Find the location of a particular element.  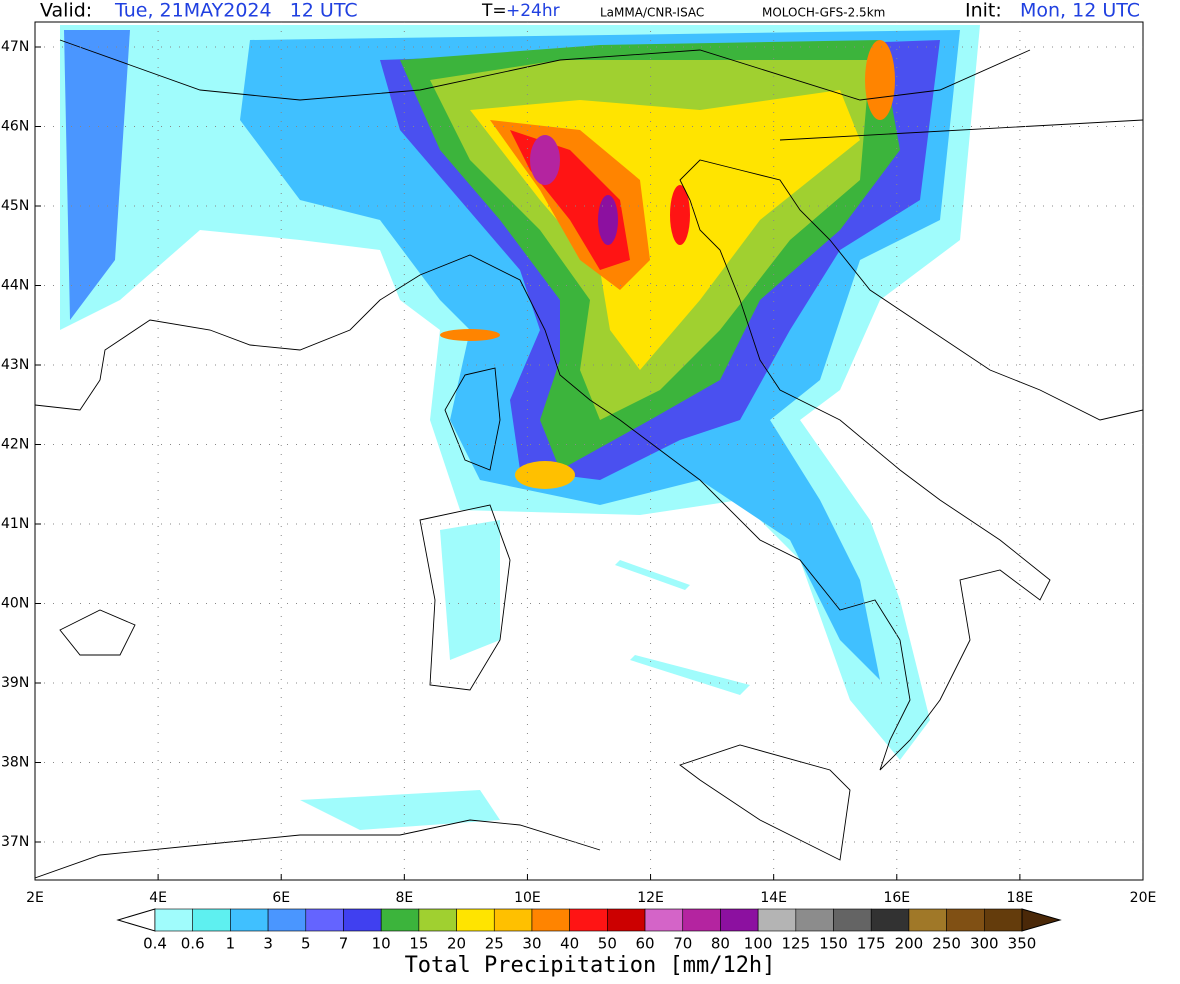

colorbar-label: 0.4 is located at coordinates (155, 944).